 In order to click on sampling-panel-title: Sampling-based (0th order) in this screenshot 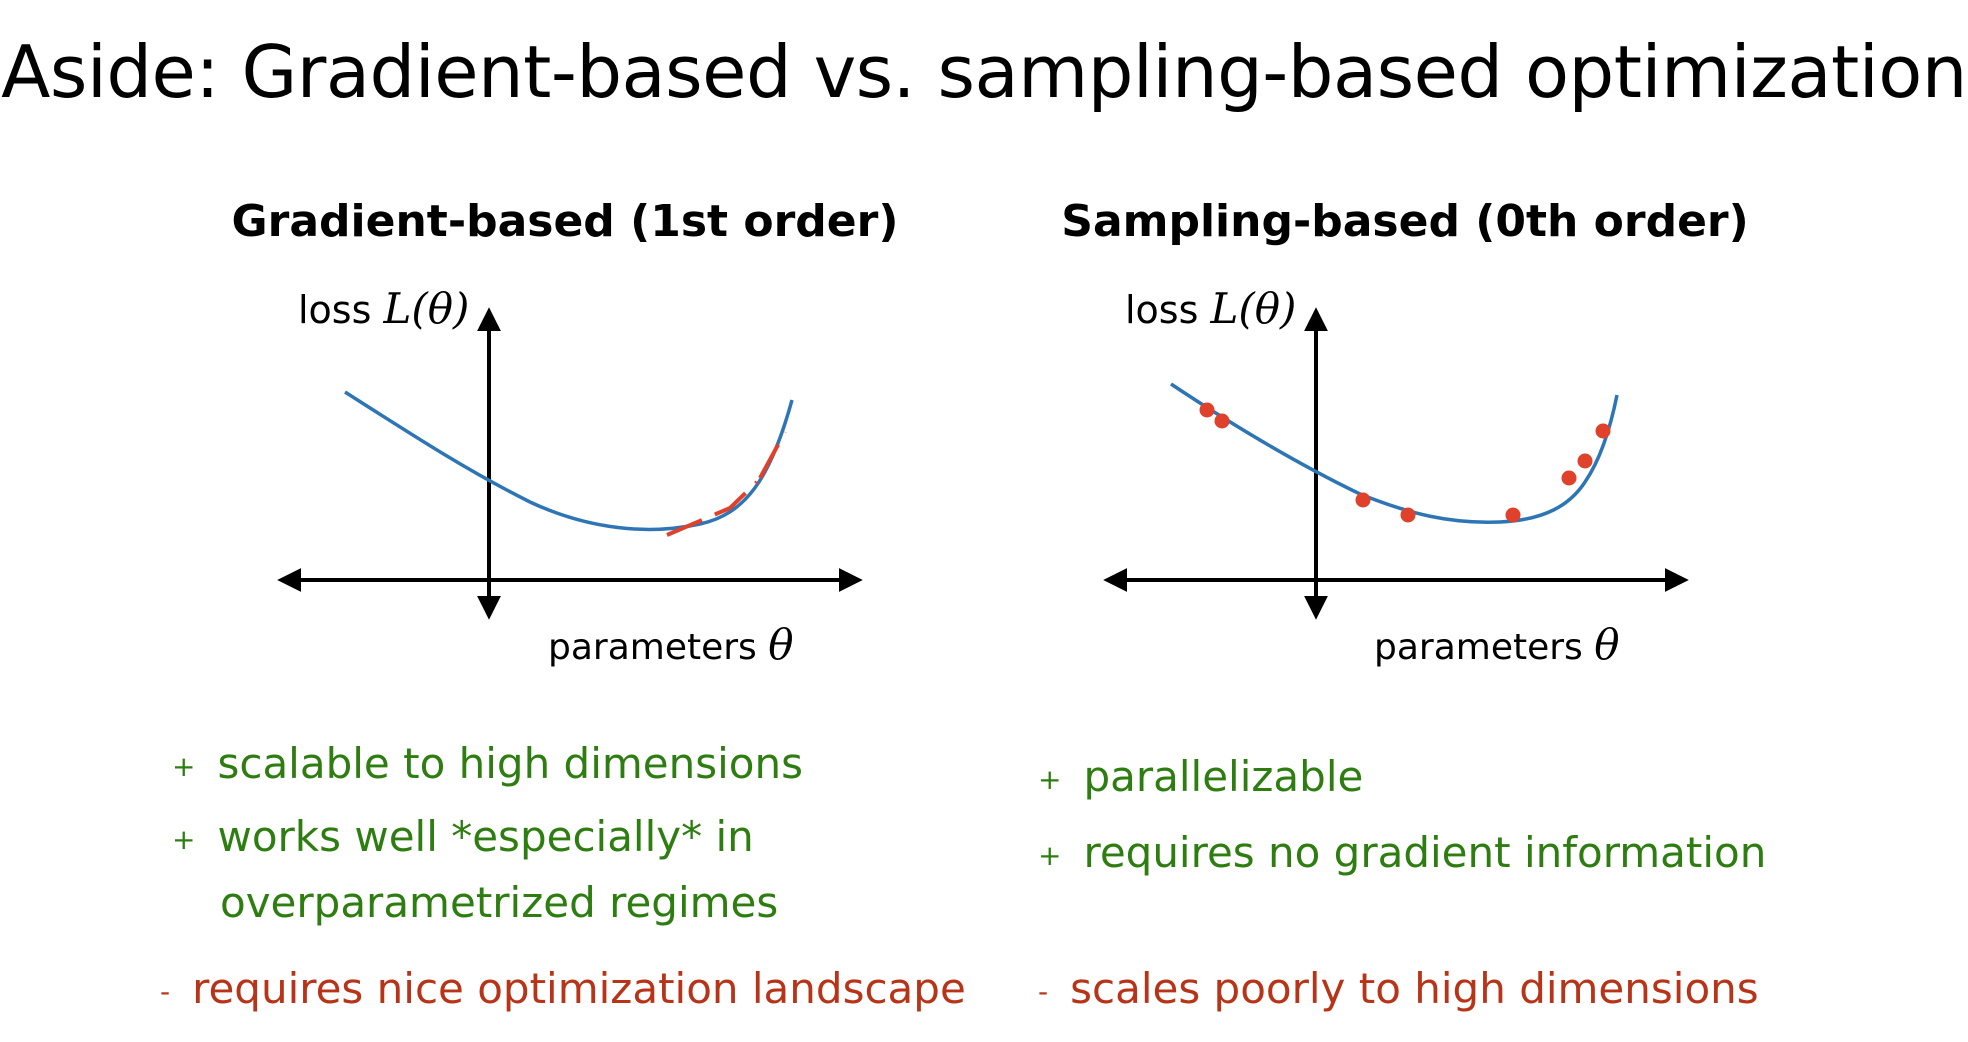, I will do `click(1405, 221)`.